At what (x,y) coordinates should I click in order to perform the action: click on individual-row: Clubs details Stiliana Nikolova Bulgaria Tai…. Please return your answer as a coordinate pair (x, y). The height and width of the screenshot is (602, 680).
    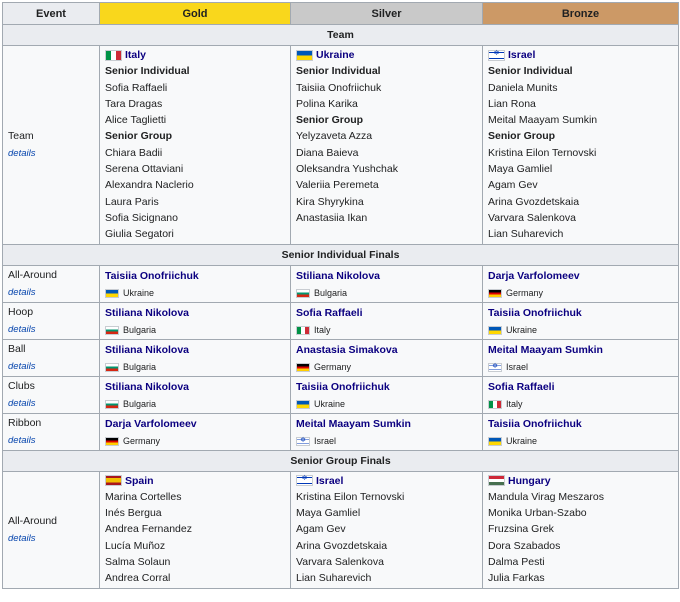
    Looking at the image, I should click on (340, 394).